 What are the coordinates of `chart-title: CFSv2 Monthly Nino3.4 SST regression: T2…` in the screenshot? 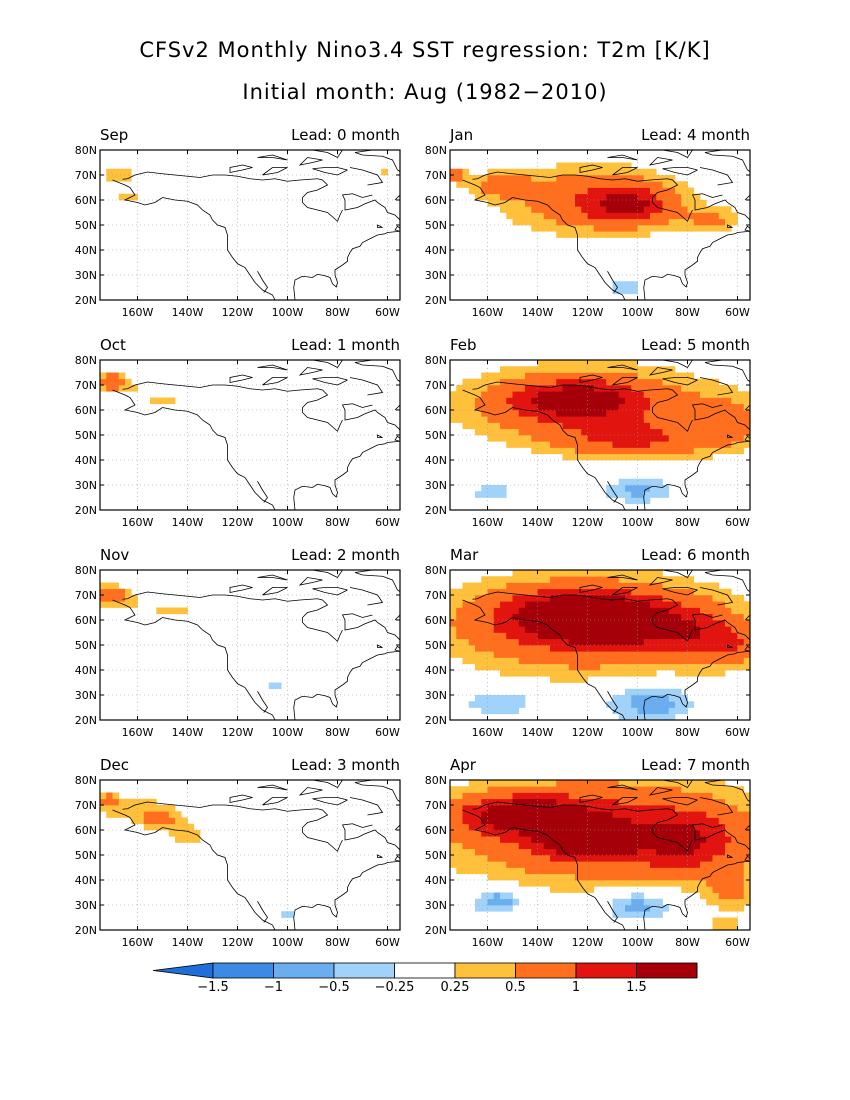 It's located at (425, 50).